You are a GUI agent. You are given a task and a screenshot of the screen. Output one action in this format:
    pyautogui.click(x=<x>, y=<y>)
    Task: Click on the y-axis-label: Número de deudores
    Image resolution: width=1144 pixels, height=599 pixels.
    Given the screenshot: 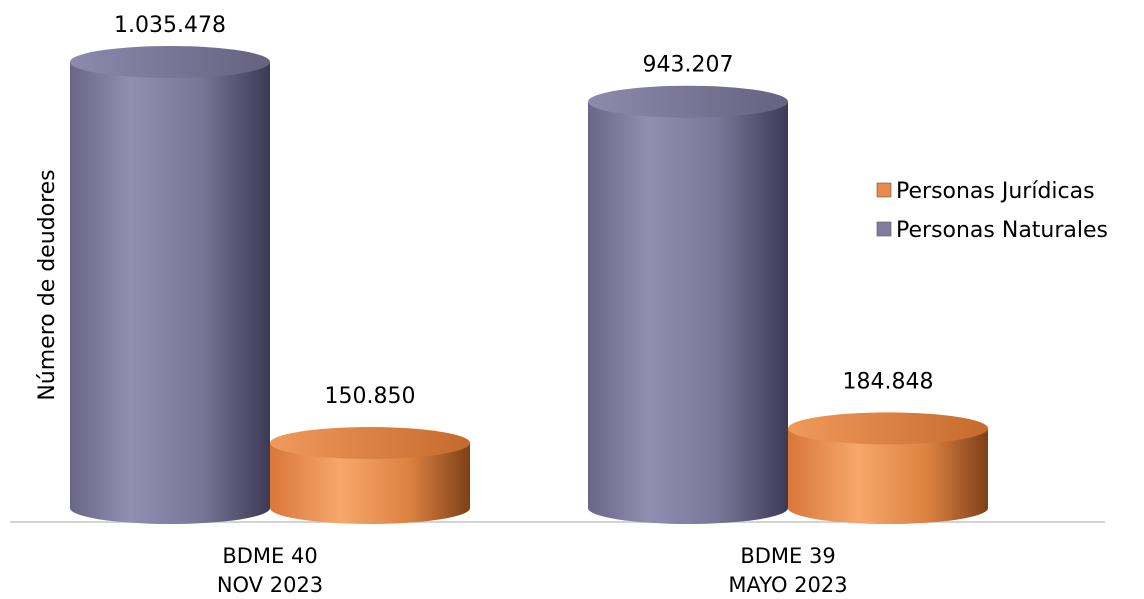 What is the action you would take?
    pyautogui.click(x=47, y=284)
    